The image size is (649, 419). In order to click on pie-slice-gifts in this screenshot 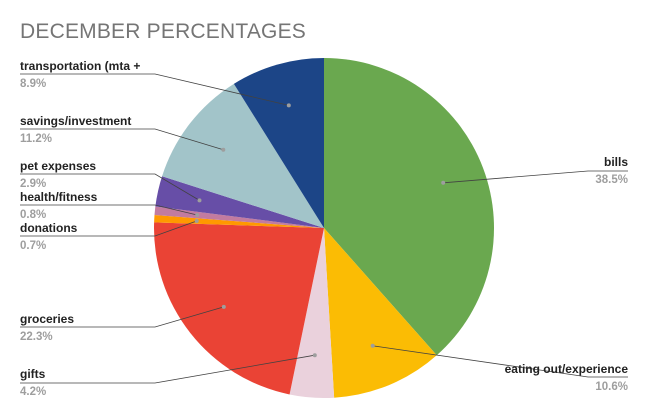, I will do `click(312, 313)`.